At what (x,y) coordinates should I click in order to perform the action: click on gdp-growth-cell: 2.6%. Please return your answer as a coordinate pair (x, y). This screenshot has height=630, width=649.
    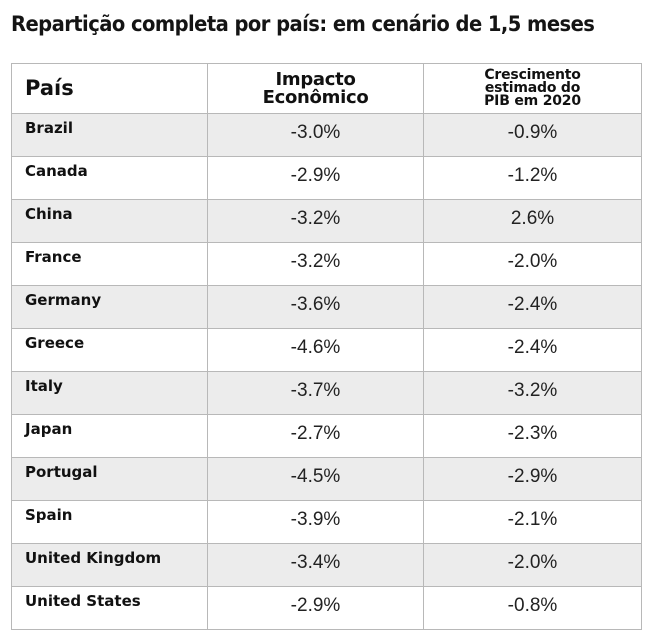
    Looking at the image, I should click on (532, 221).